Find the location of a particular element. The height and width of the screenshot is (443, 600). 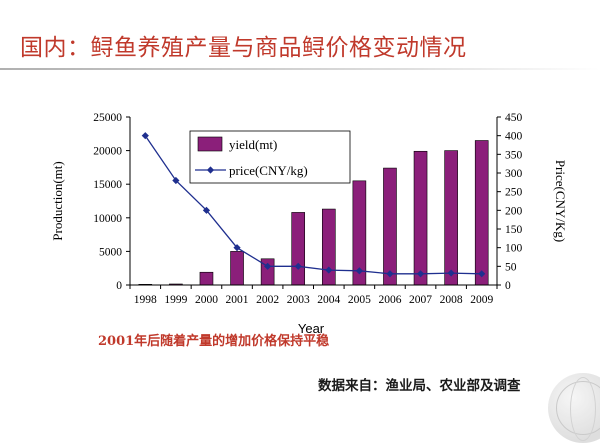

price-point-2007 is located at coordinates (420, 274).